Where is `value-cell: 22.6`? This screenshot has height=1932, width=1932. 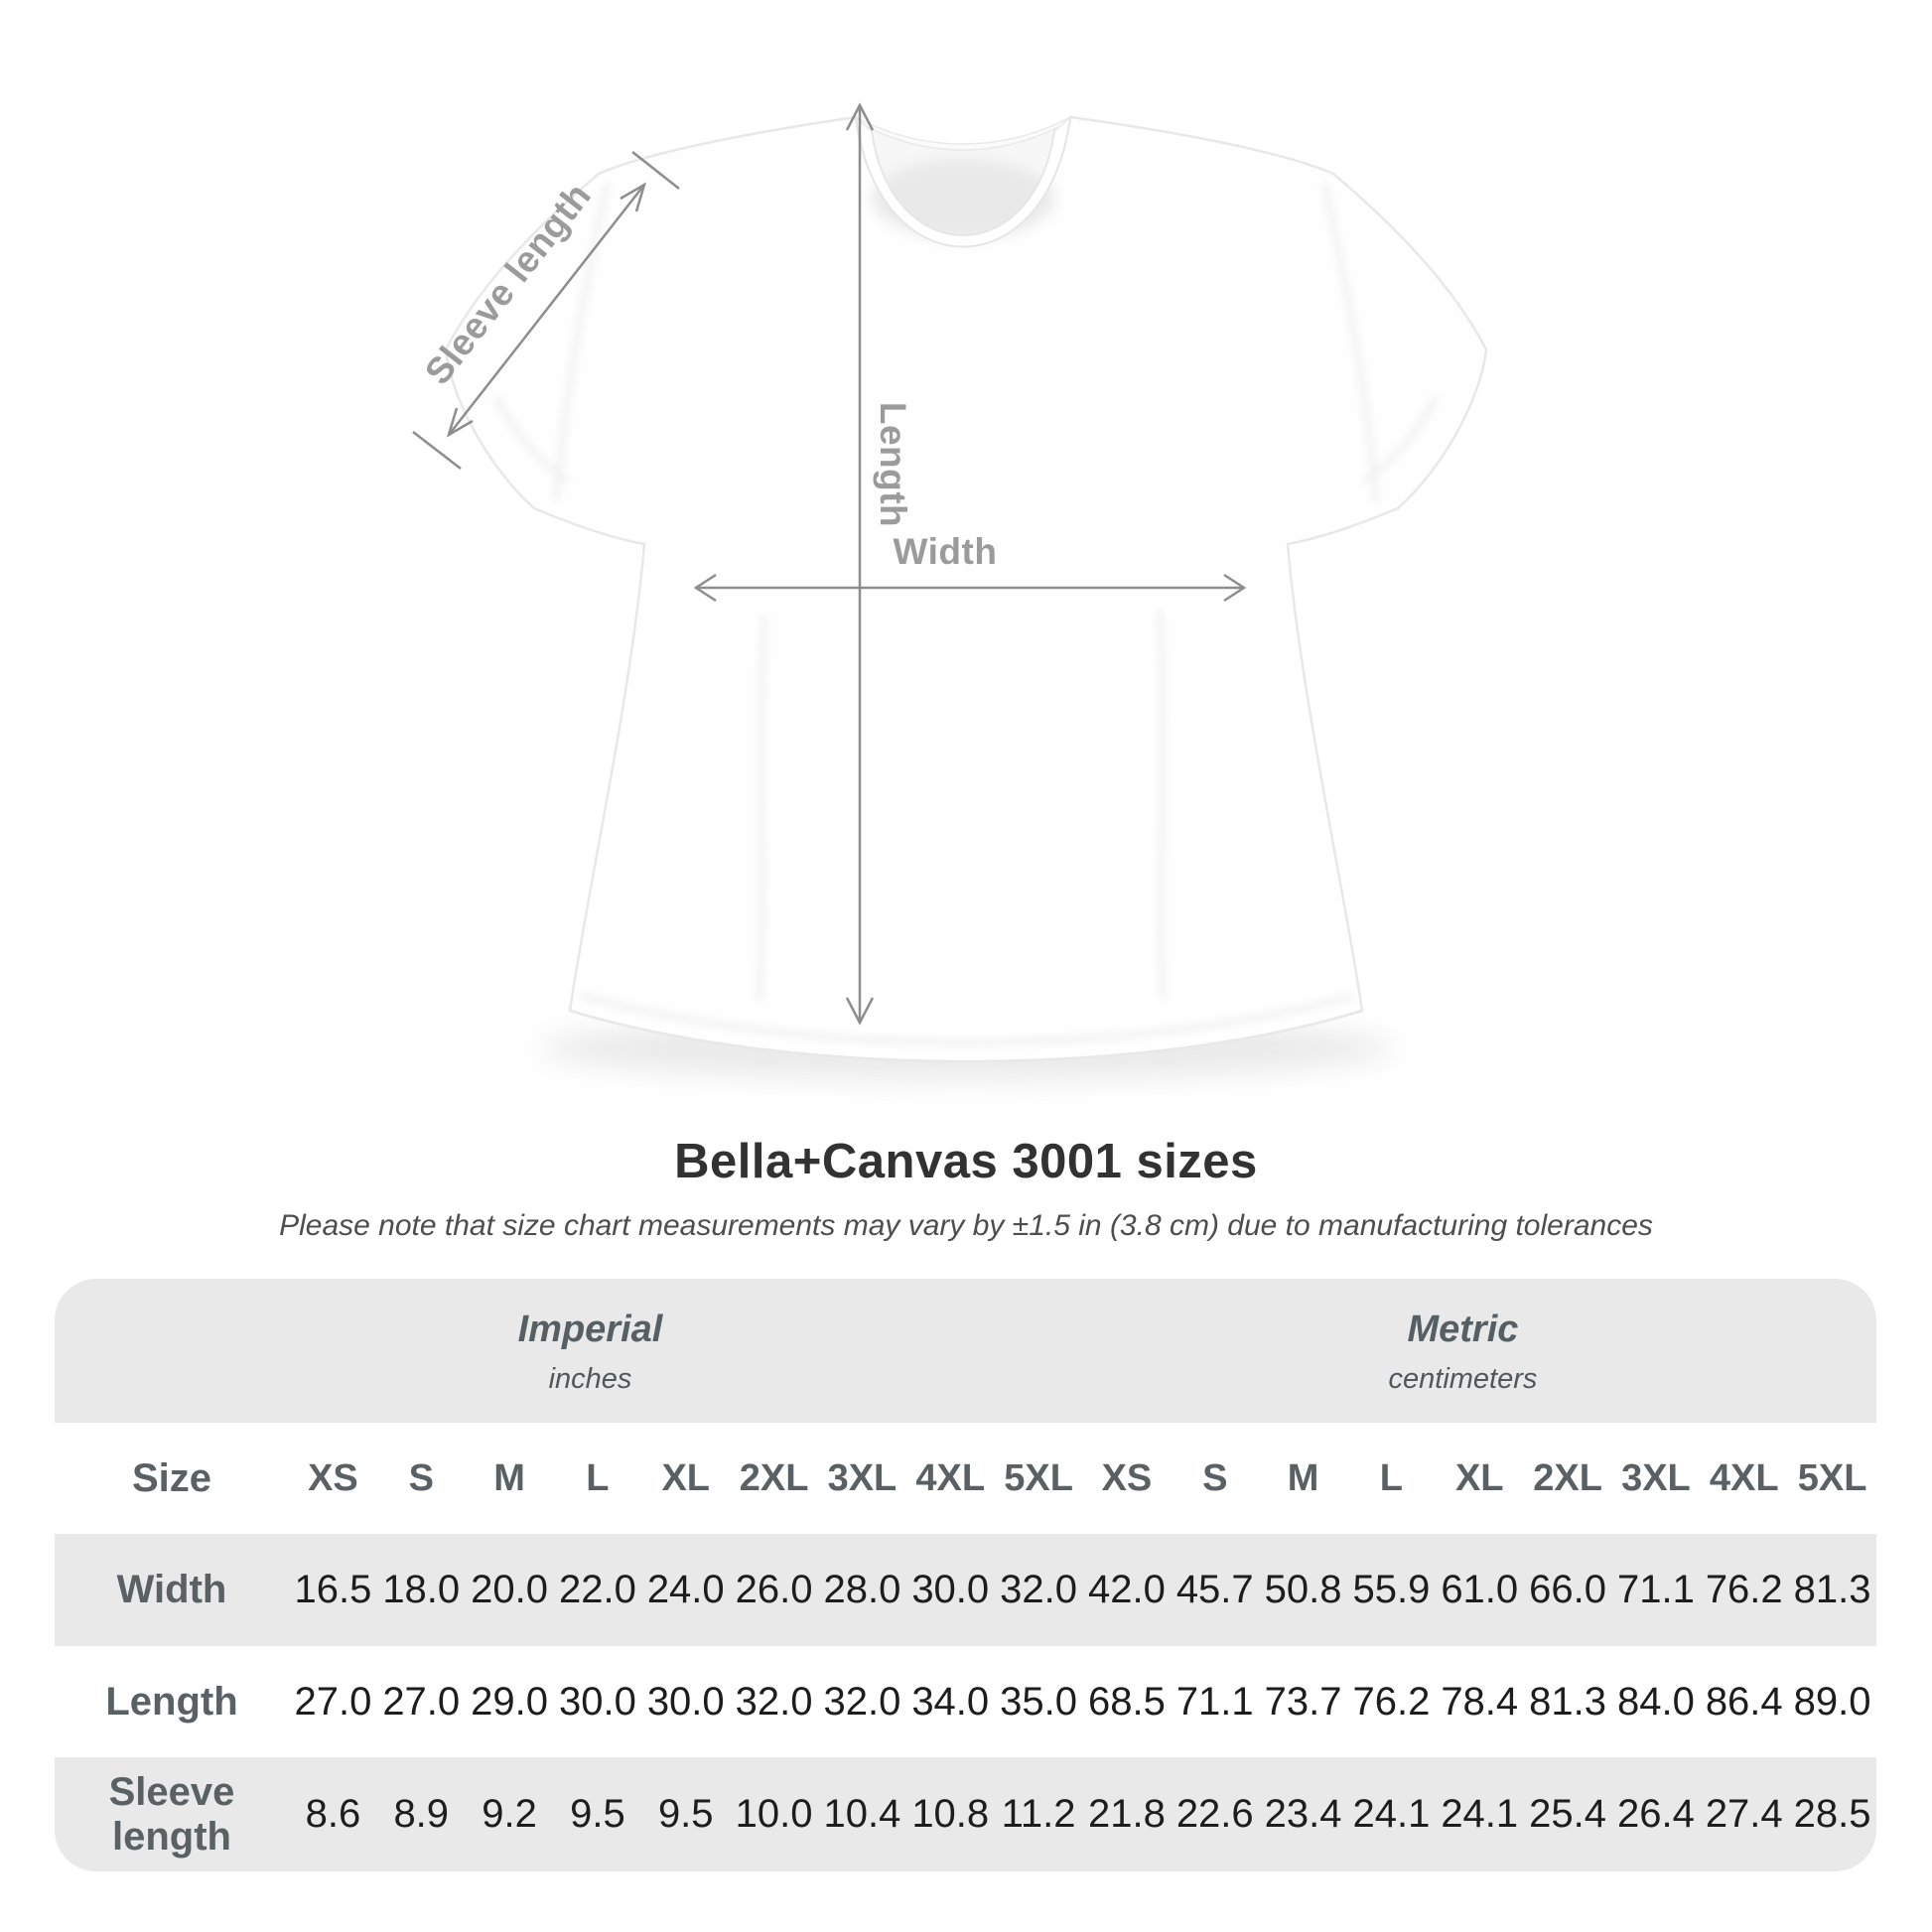
value-cell: 22.6 is located at coordinates (1215, 1814).